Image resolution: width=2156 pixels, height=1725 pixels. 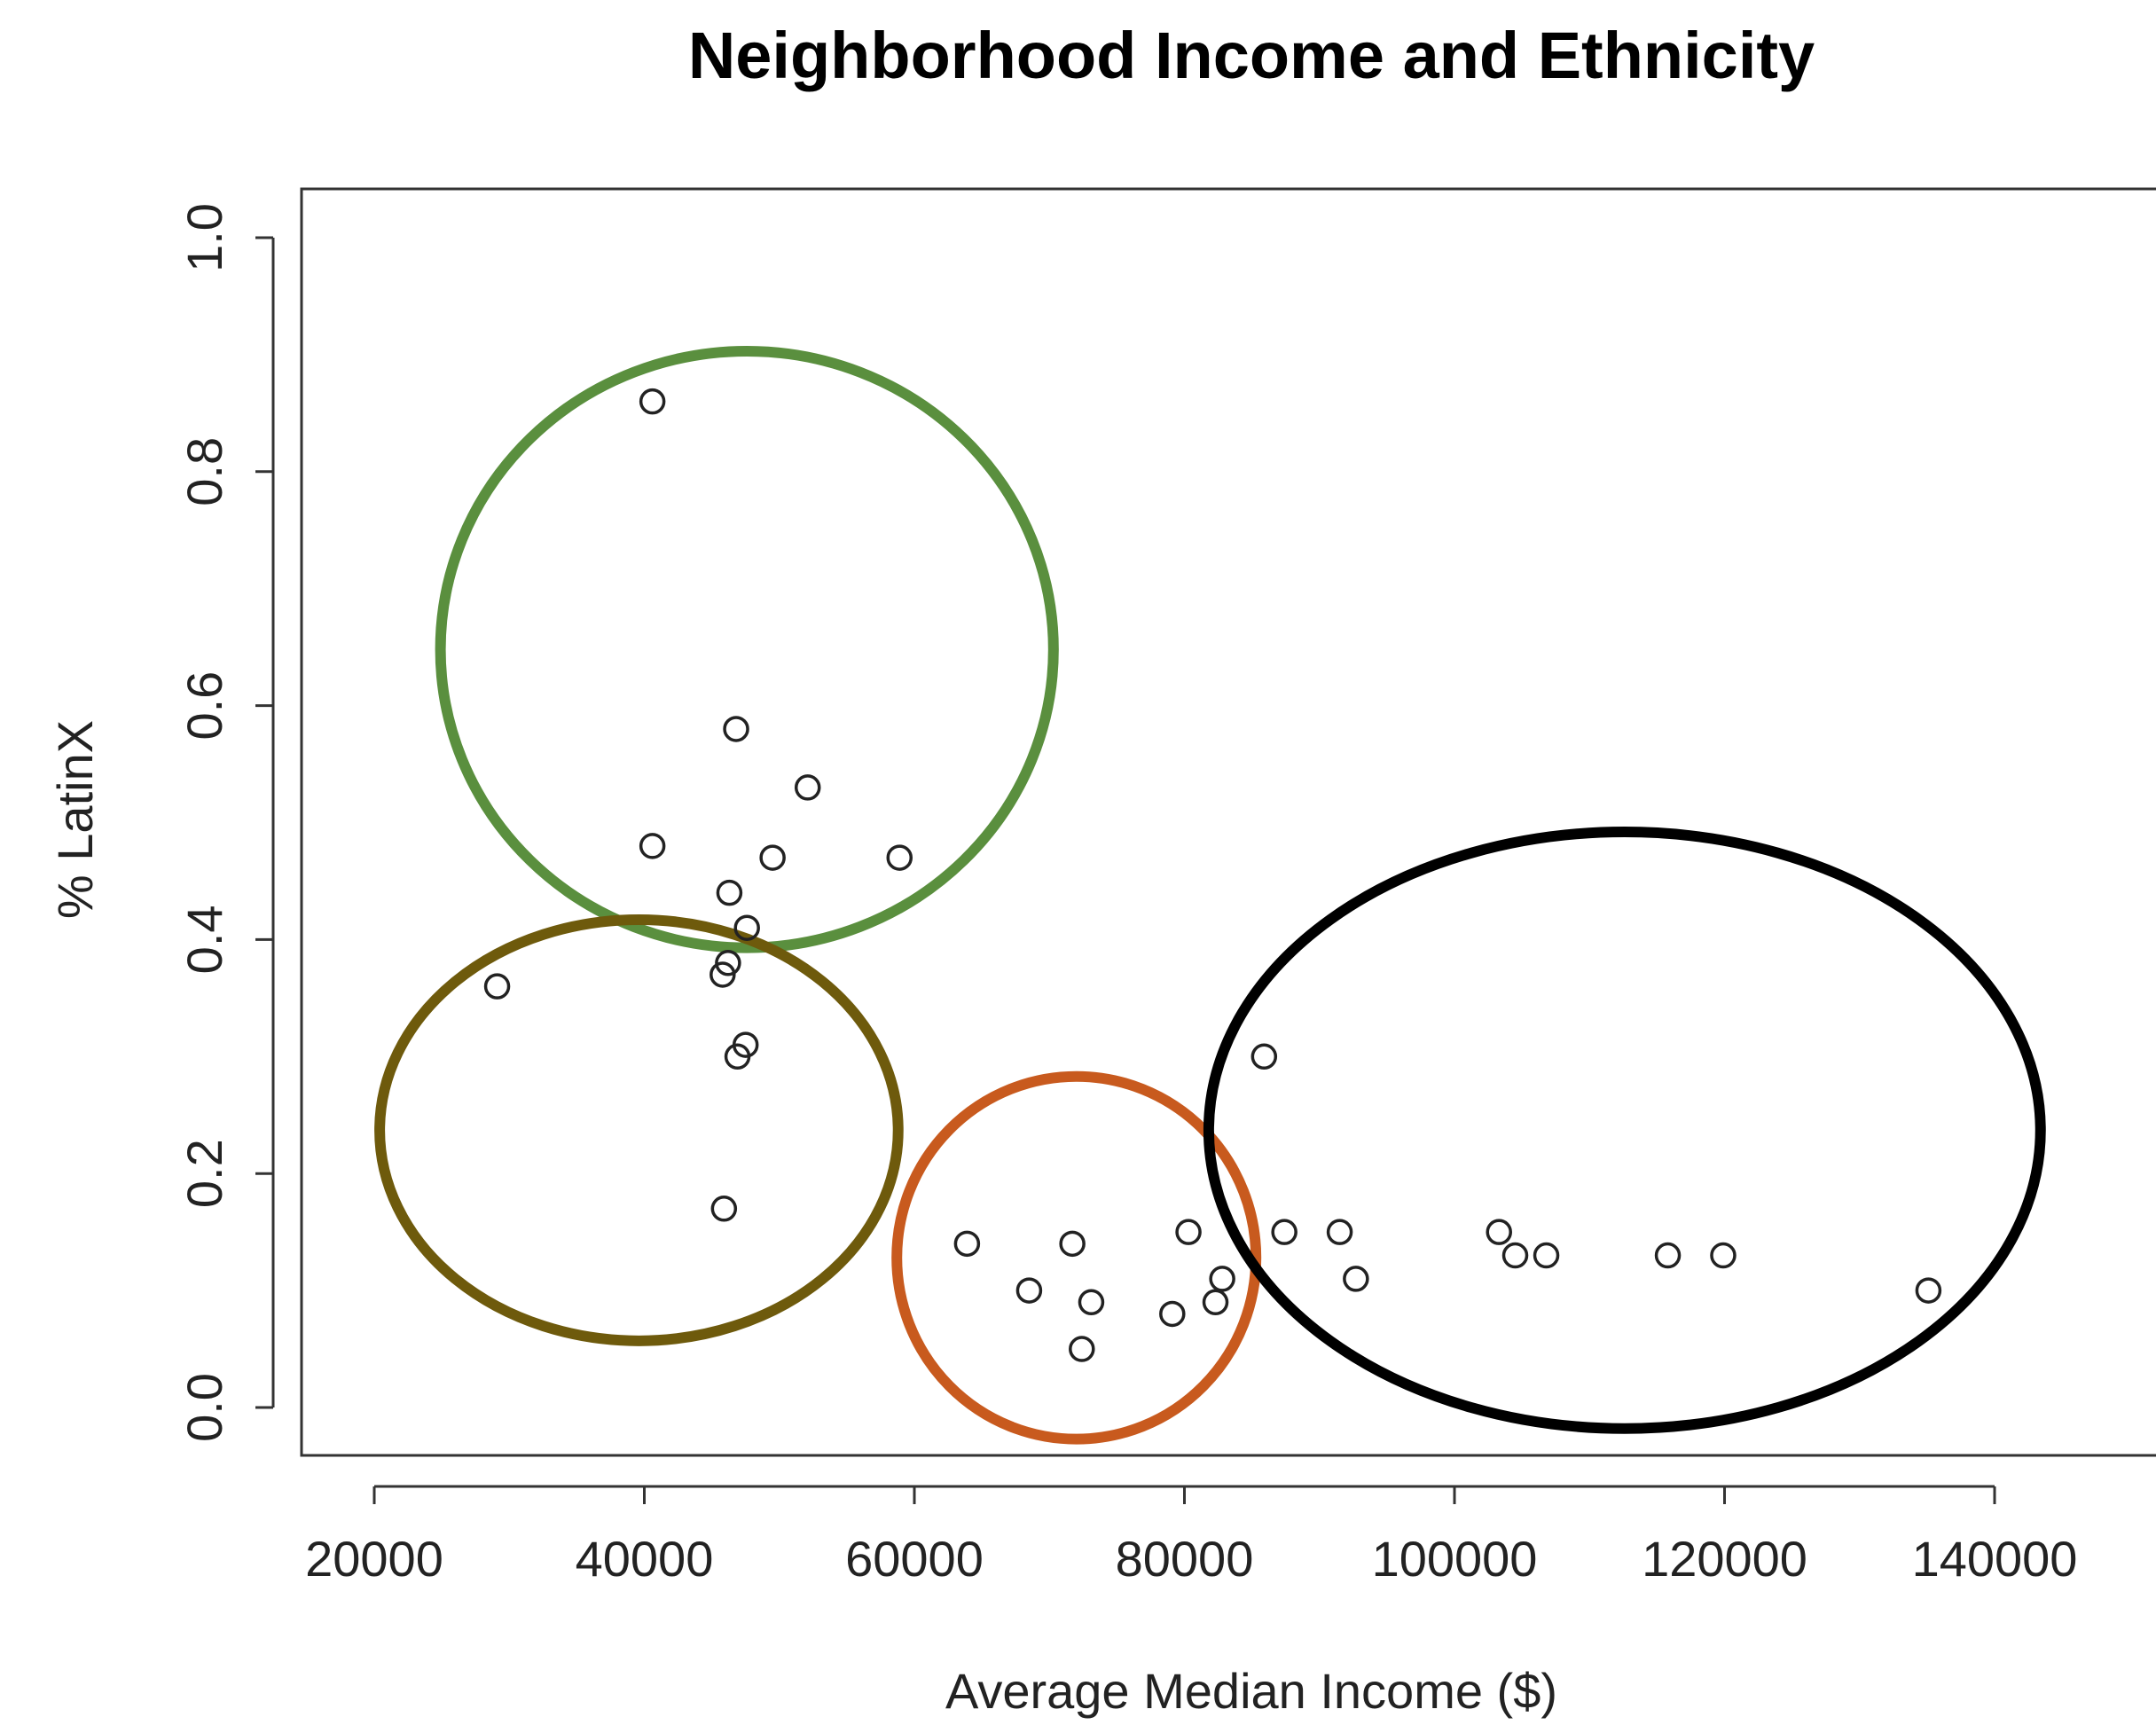 What do you see at coordinates (1251, 1691) in the screenshot?
I see `x-axis-label: Average Median Income ($)` at bounding box center [1251, 1691].